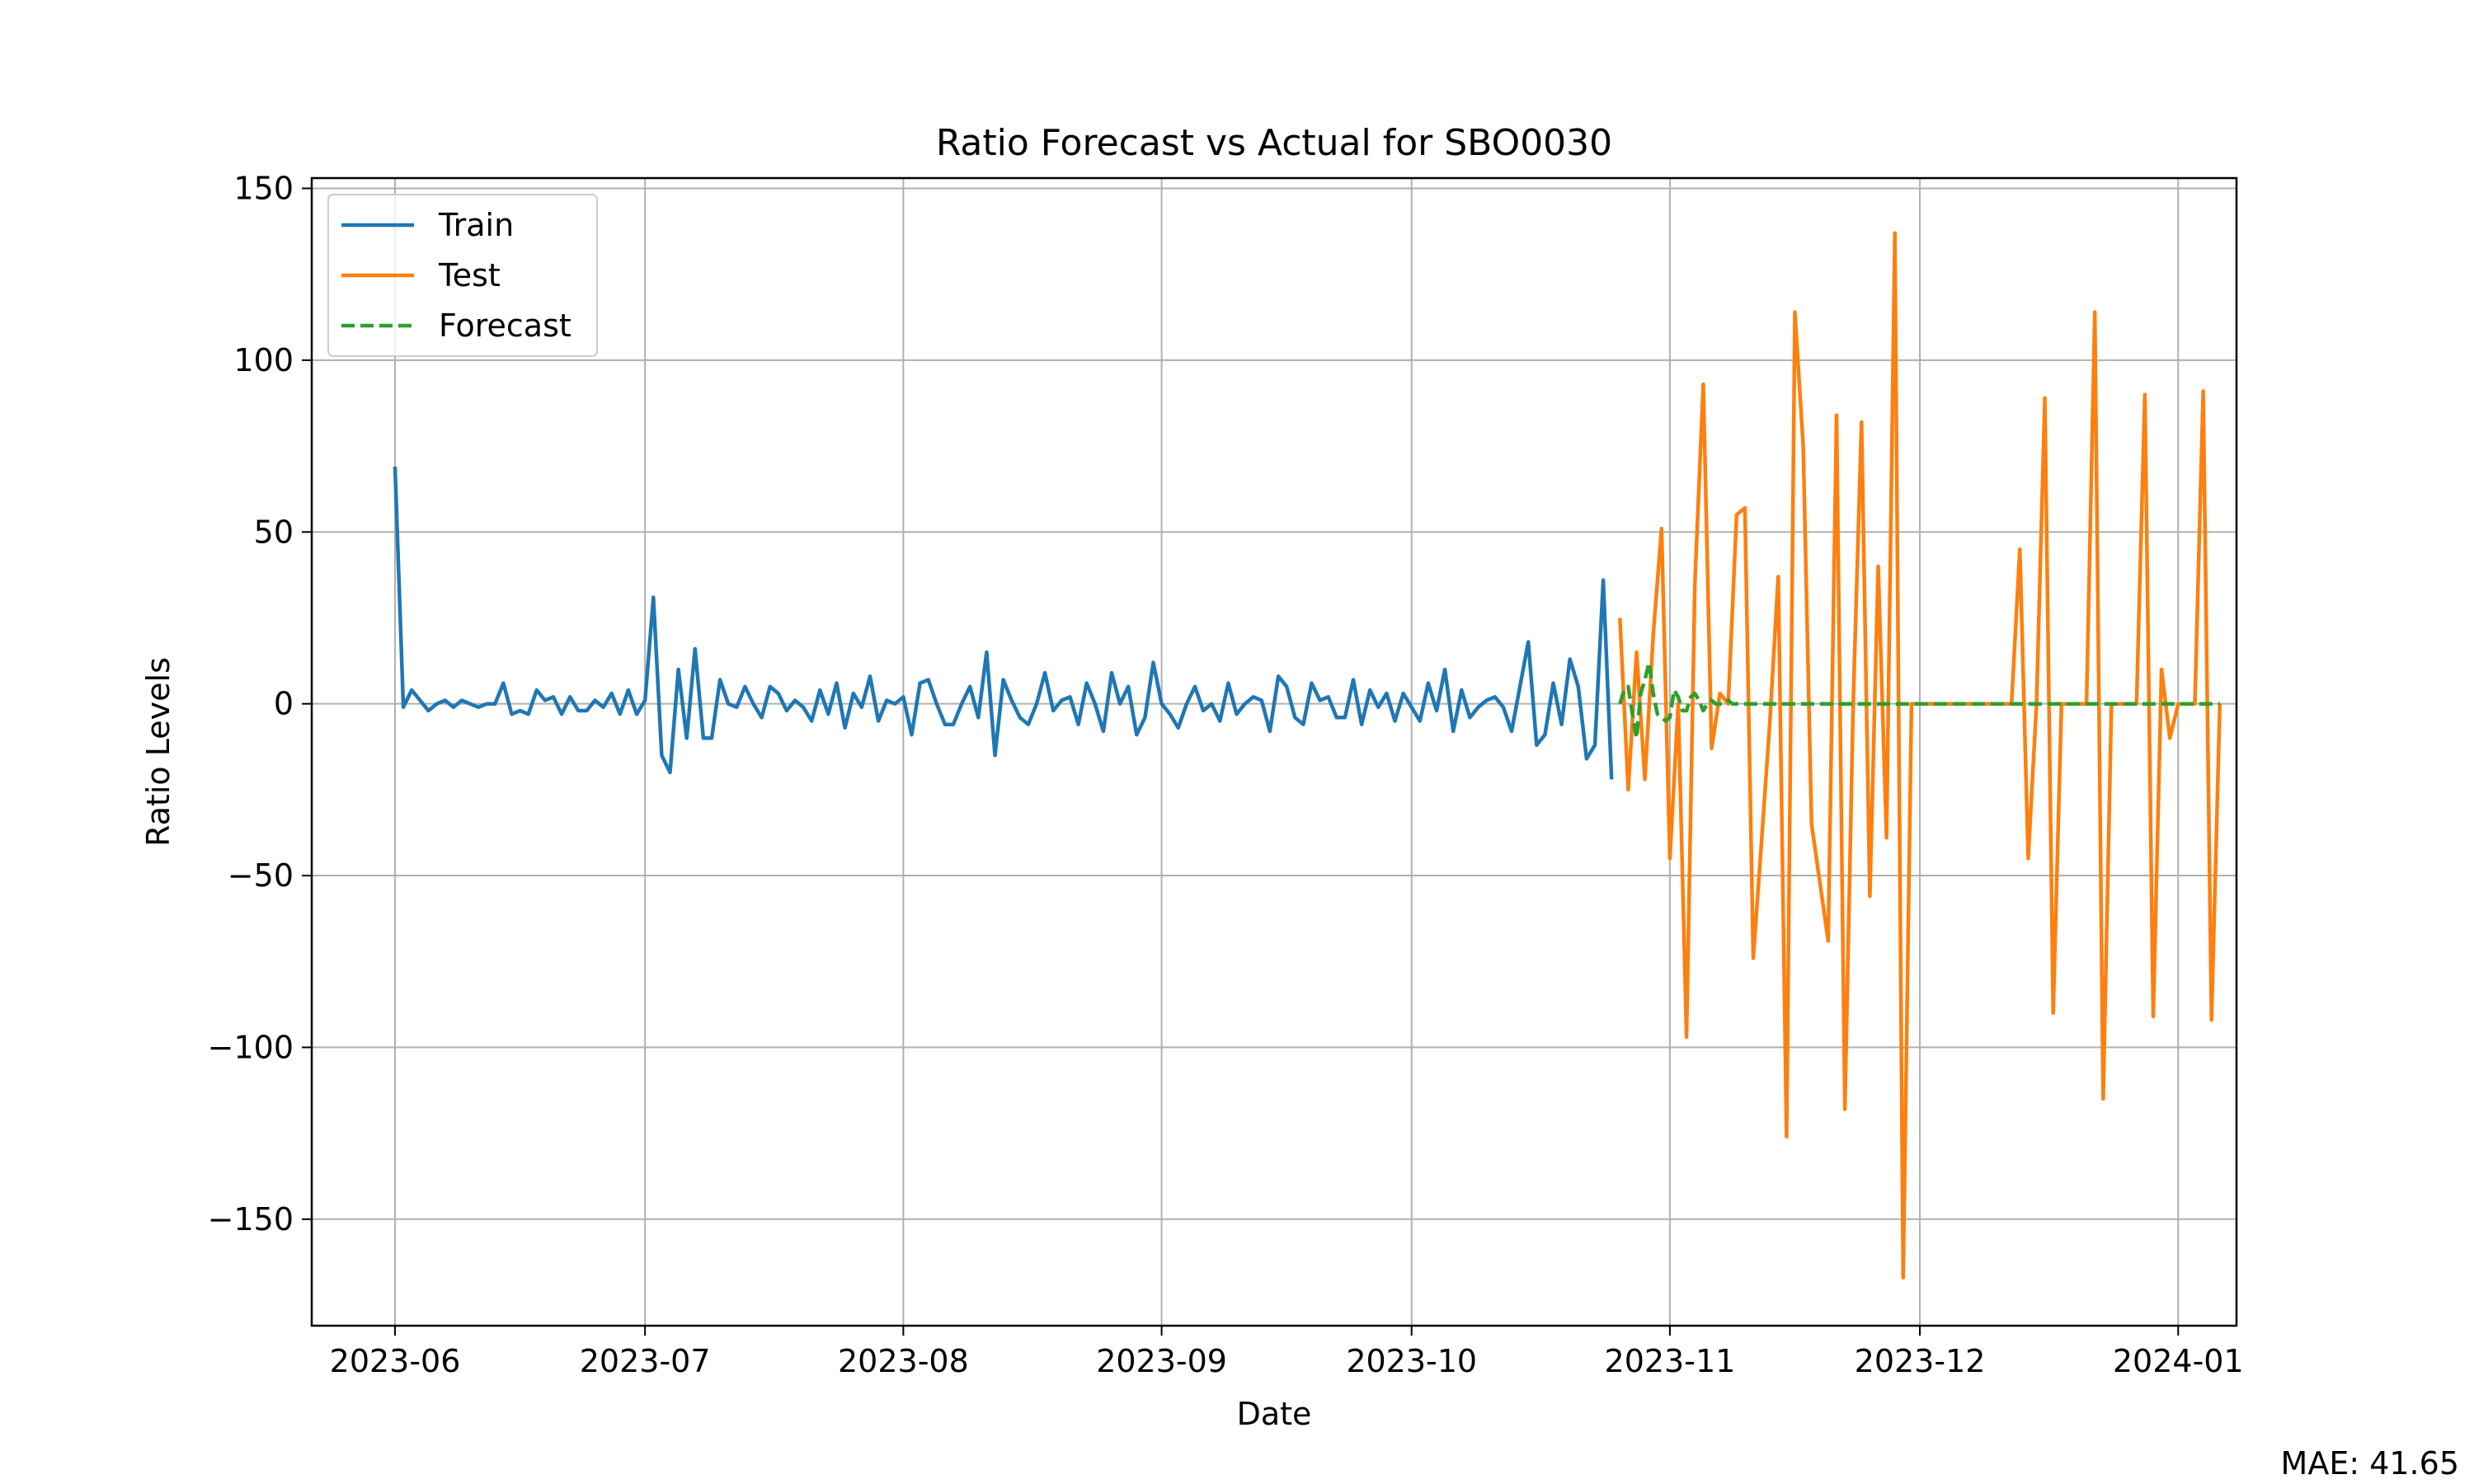 This screenshot has width=2474, height=1484. Describe the element at coordinates (505, 326) in the screenshot. I see `legend-label-forecast: Forecast` at that location.